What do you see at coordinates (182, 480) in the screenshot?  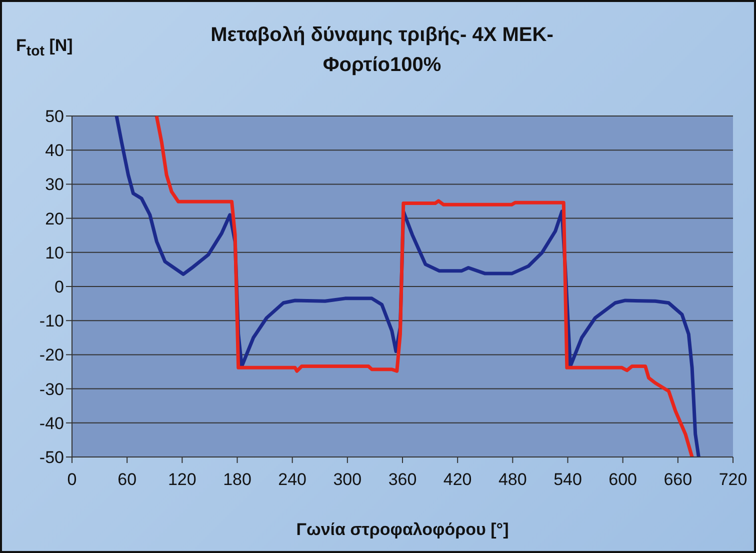 I see `x-tick-label: 120` at bounding box center [182, 480].